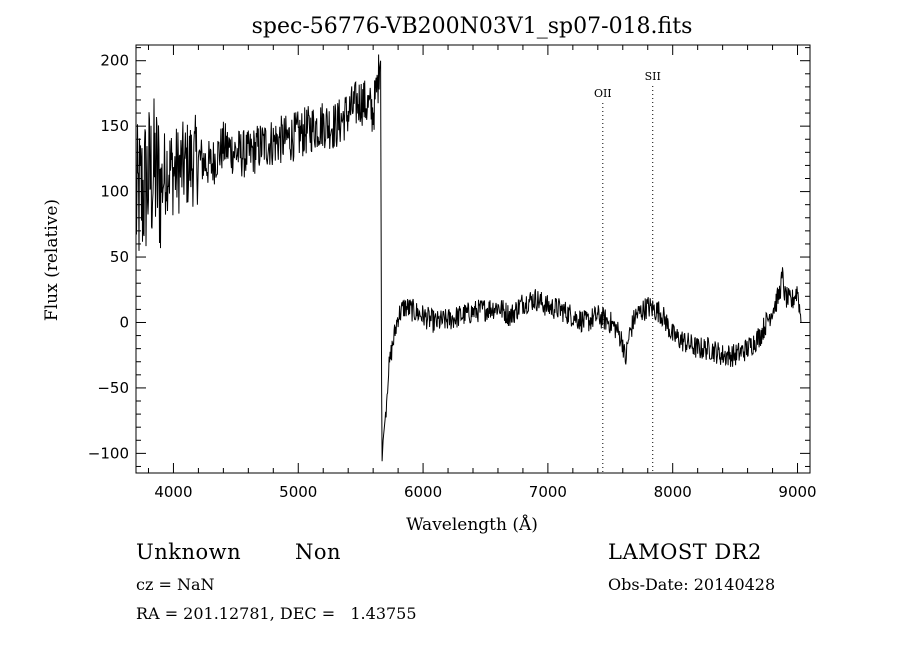 The height and width of the screenshot is (650, 900). Describe the element at coordinates (173, 492) in the screenshot. I see `x-tick-label: 4000` at that location.